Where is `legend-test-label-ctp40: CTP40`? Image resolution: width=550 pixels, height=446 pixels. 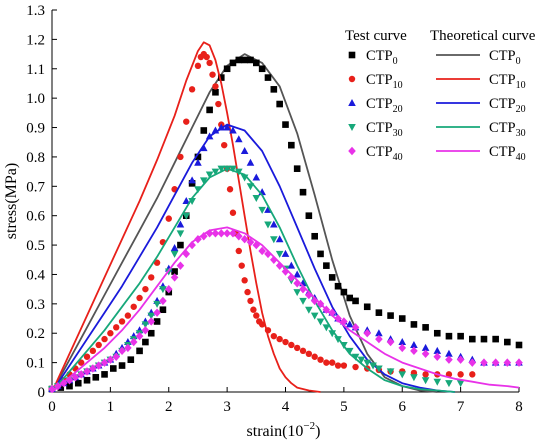 legend-test-label-ctp40: CTP40 is located at coordinates (384, 153).